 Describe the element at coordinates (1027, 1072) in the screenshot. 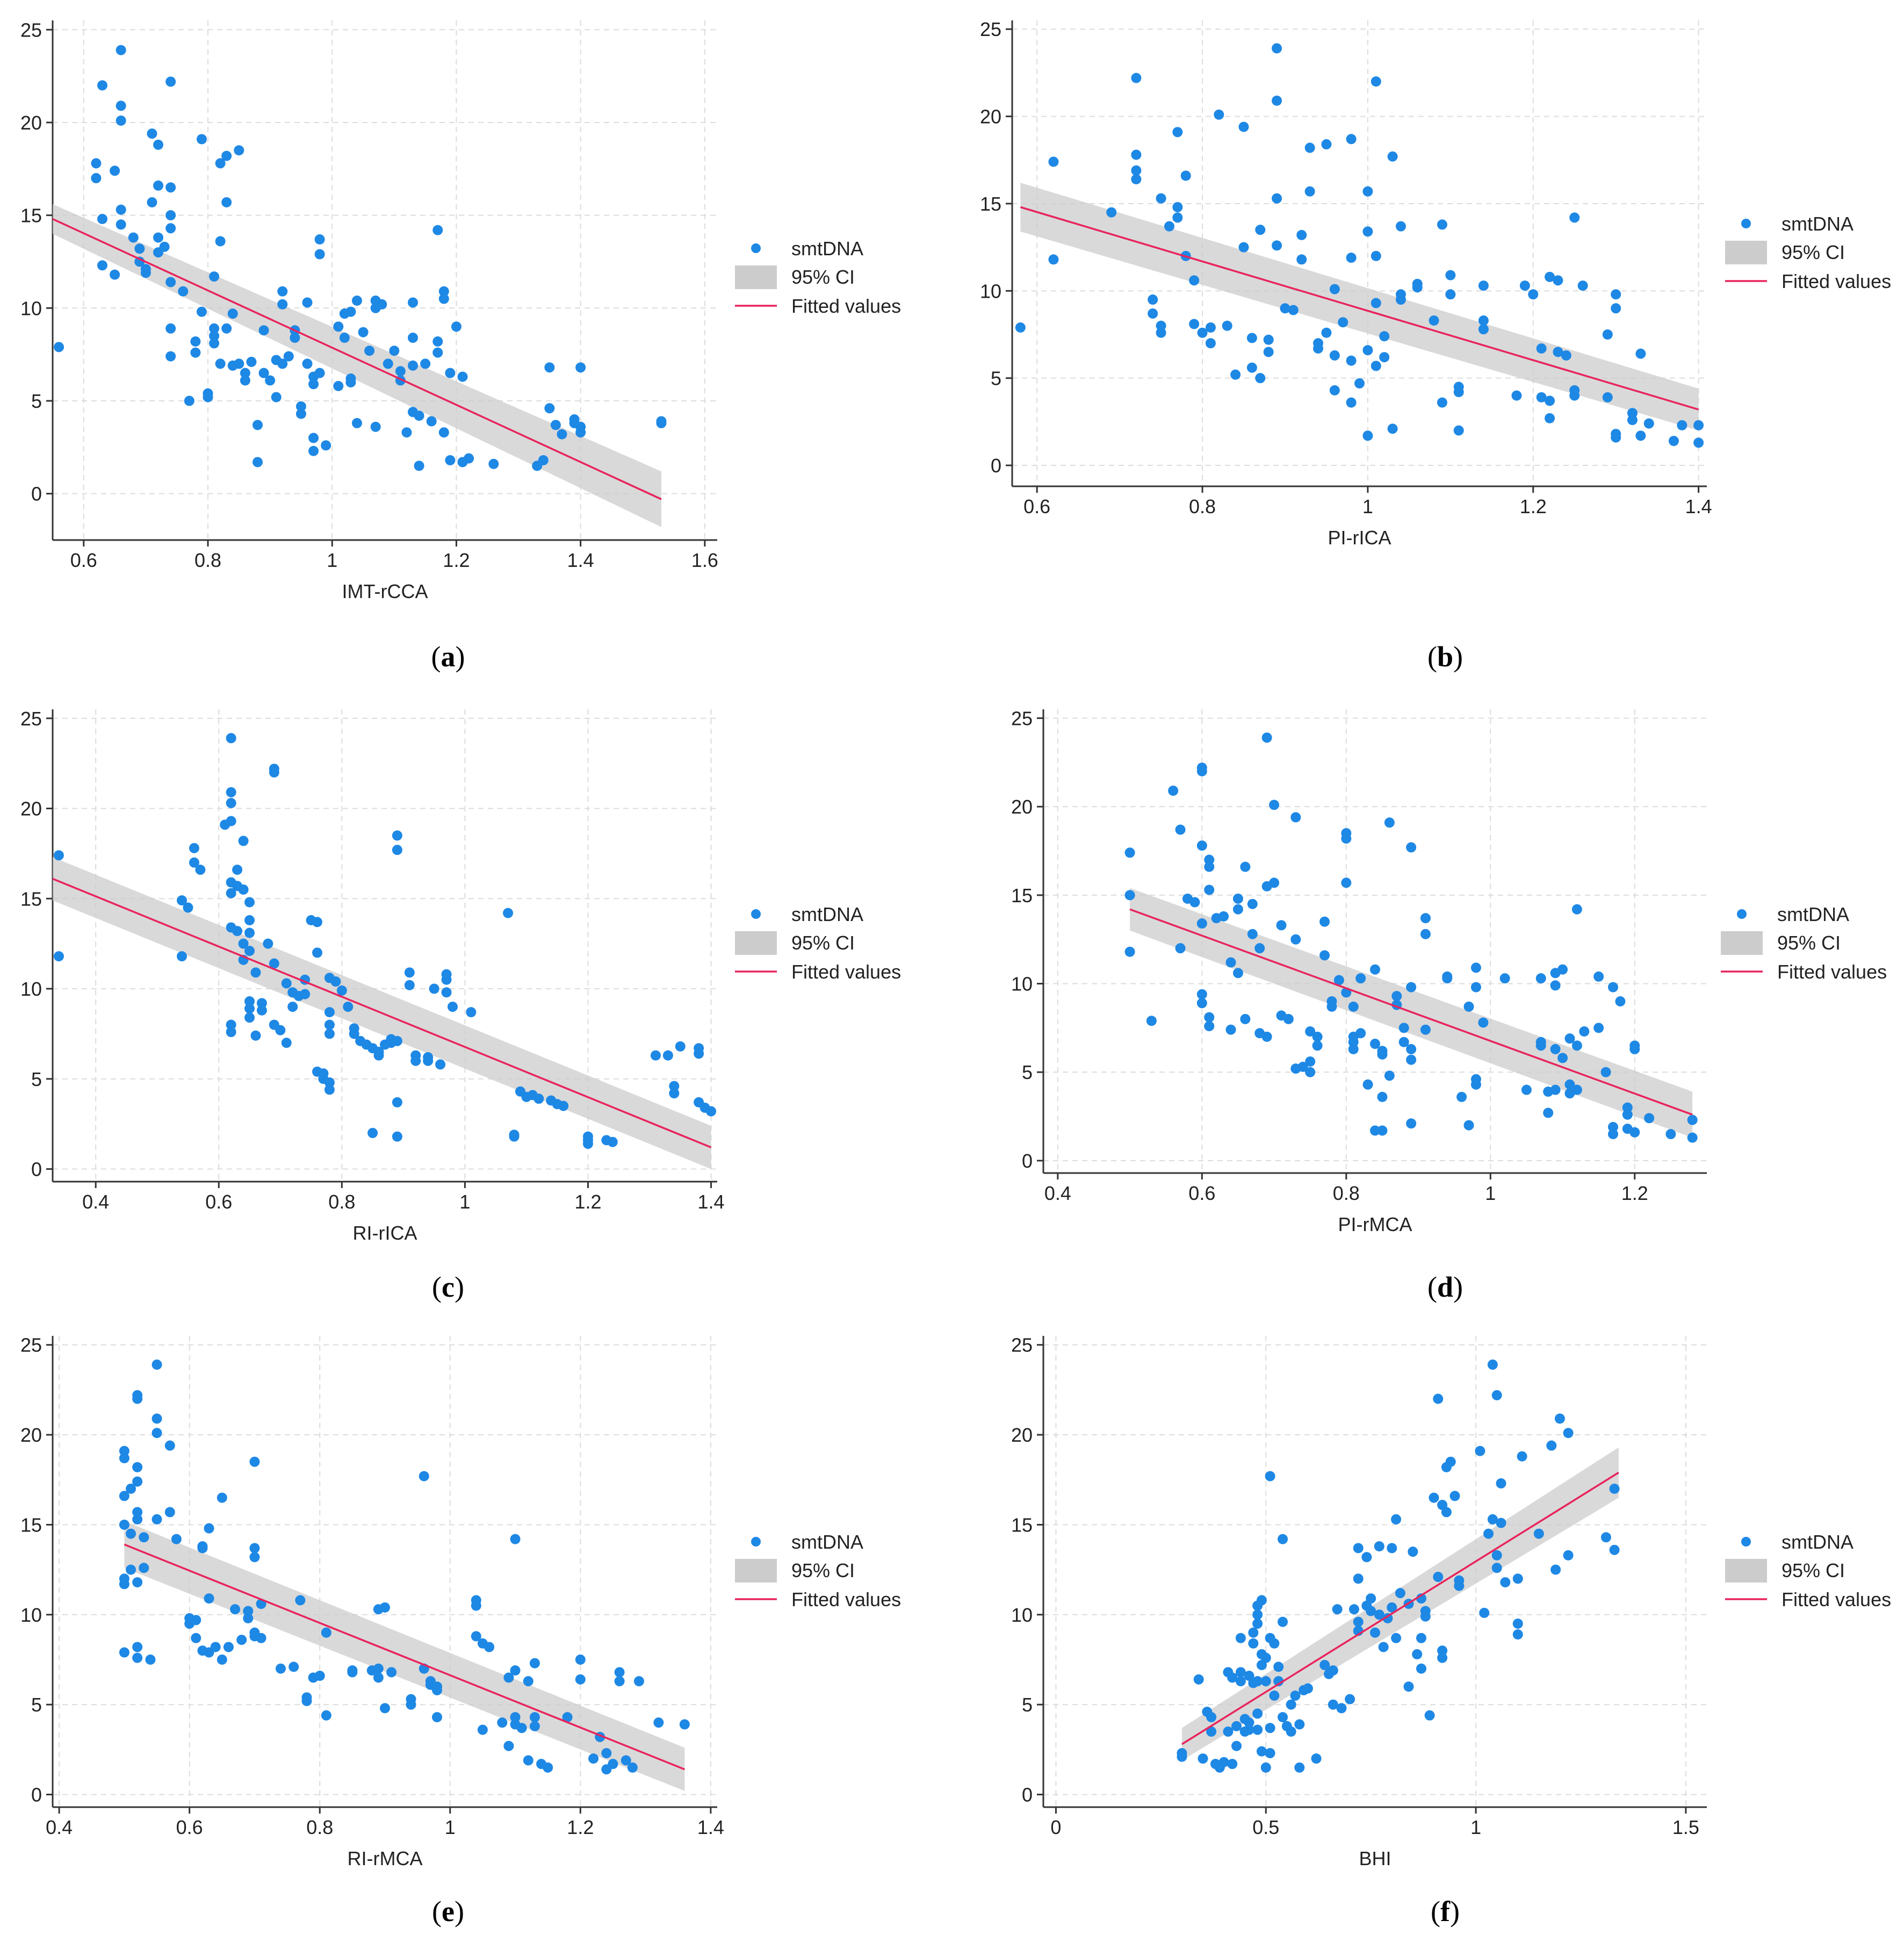

I see `y-tick-label: 5` at that location.